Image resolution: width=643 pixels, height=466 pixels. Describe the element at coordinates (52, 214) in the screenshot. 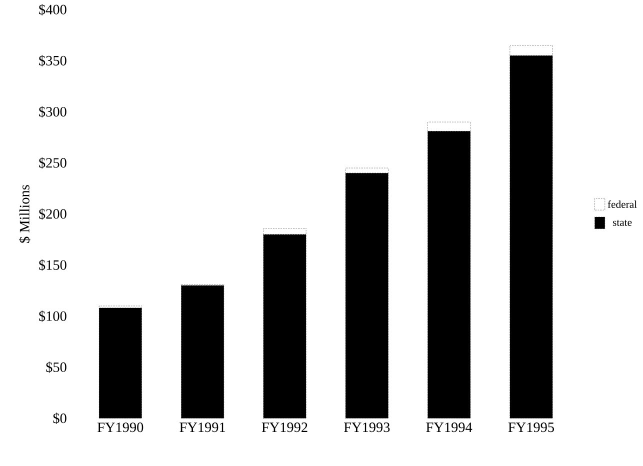

I see `y-tick-label: $200` at that location.